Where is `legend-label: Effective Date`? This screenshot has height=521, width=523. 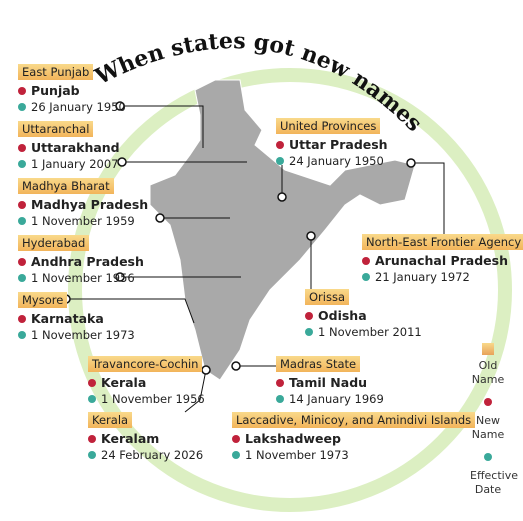
legend-label: Effective Date is located at coordinates (494, 482).